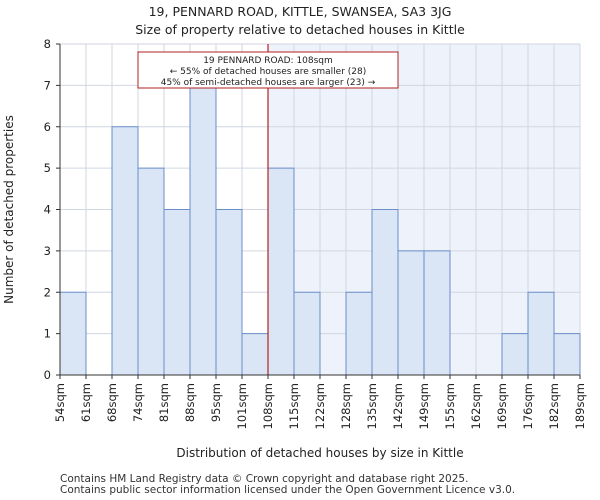 This screenshot has height=500, width=600. Describe the element at coordinates (242, 406) in the screenshot. I see `x-tick-label: 101sqm` at that location.